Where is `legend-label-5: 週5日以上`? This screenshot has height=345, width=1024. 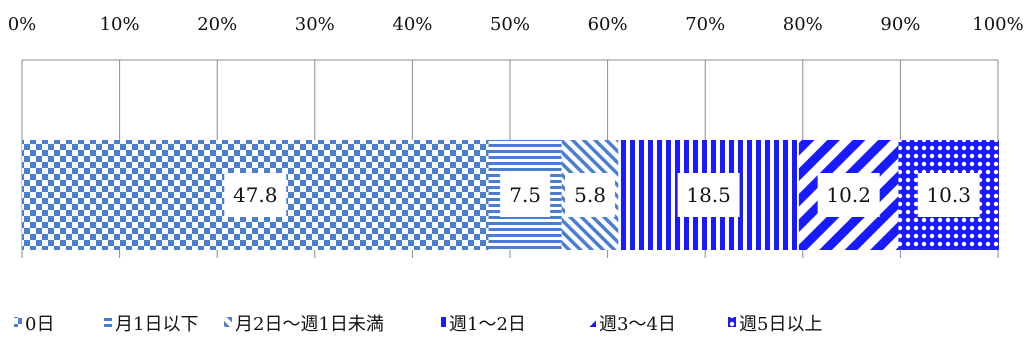
legend-label-5: 週5日以上 is located at coordinates (780, 324).